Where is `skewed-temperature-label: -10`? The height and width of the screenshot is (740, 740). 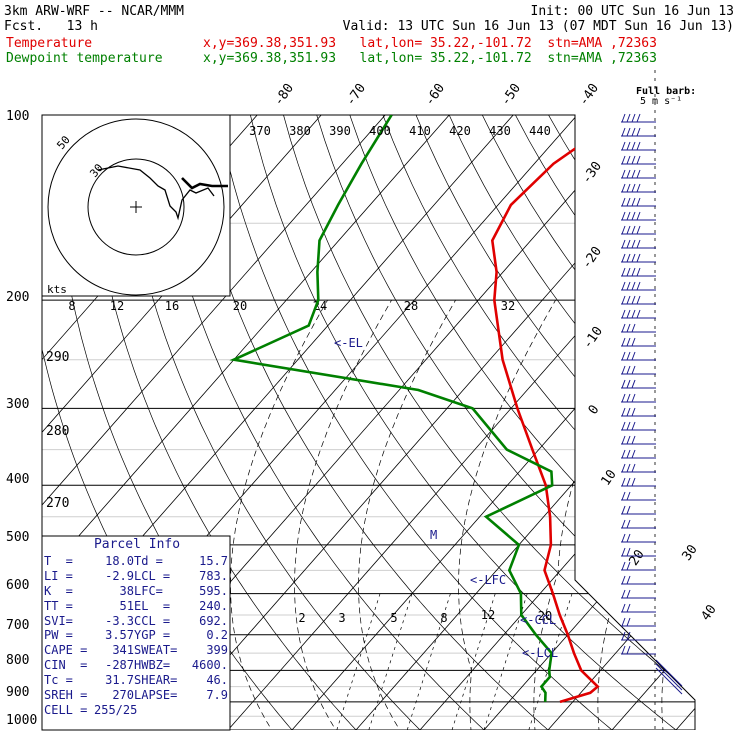
skewed-temperature-label: -10 is located at coordinates (593, 338).